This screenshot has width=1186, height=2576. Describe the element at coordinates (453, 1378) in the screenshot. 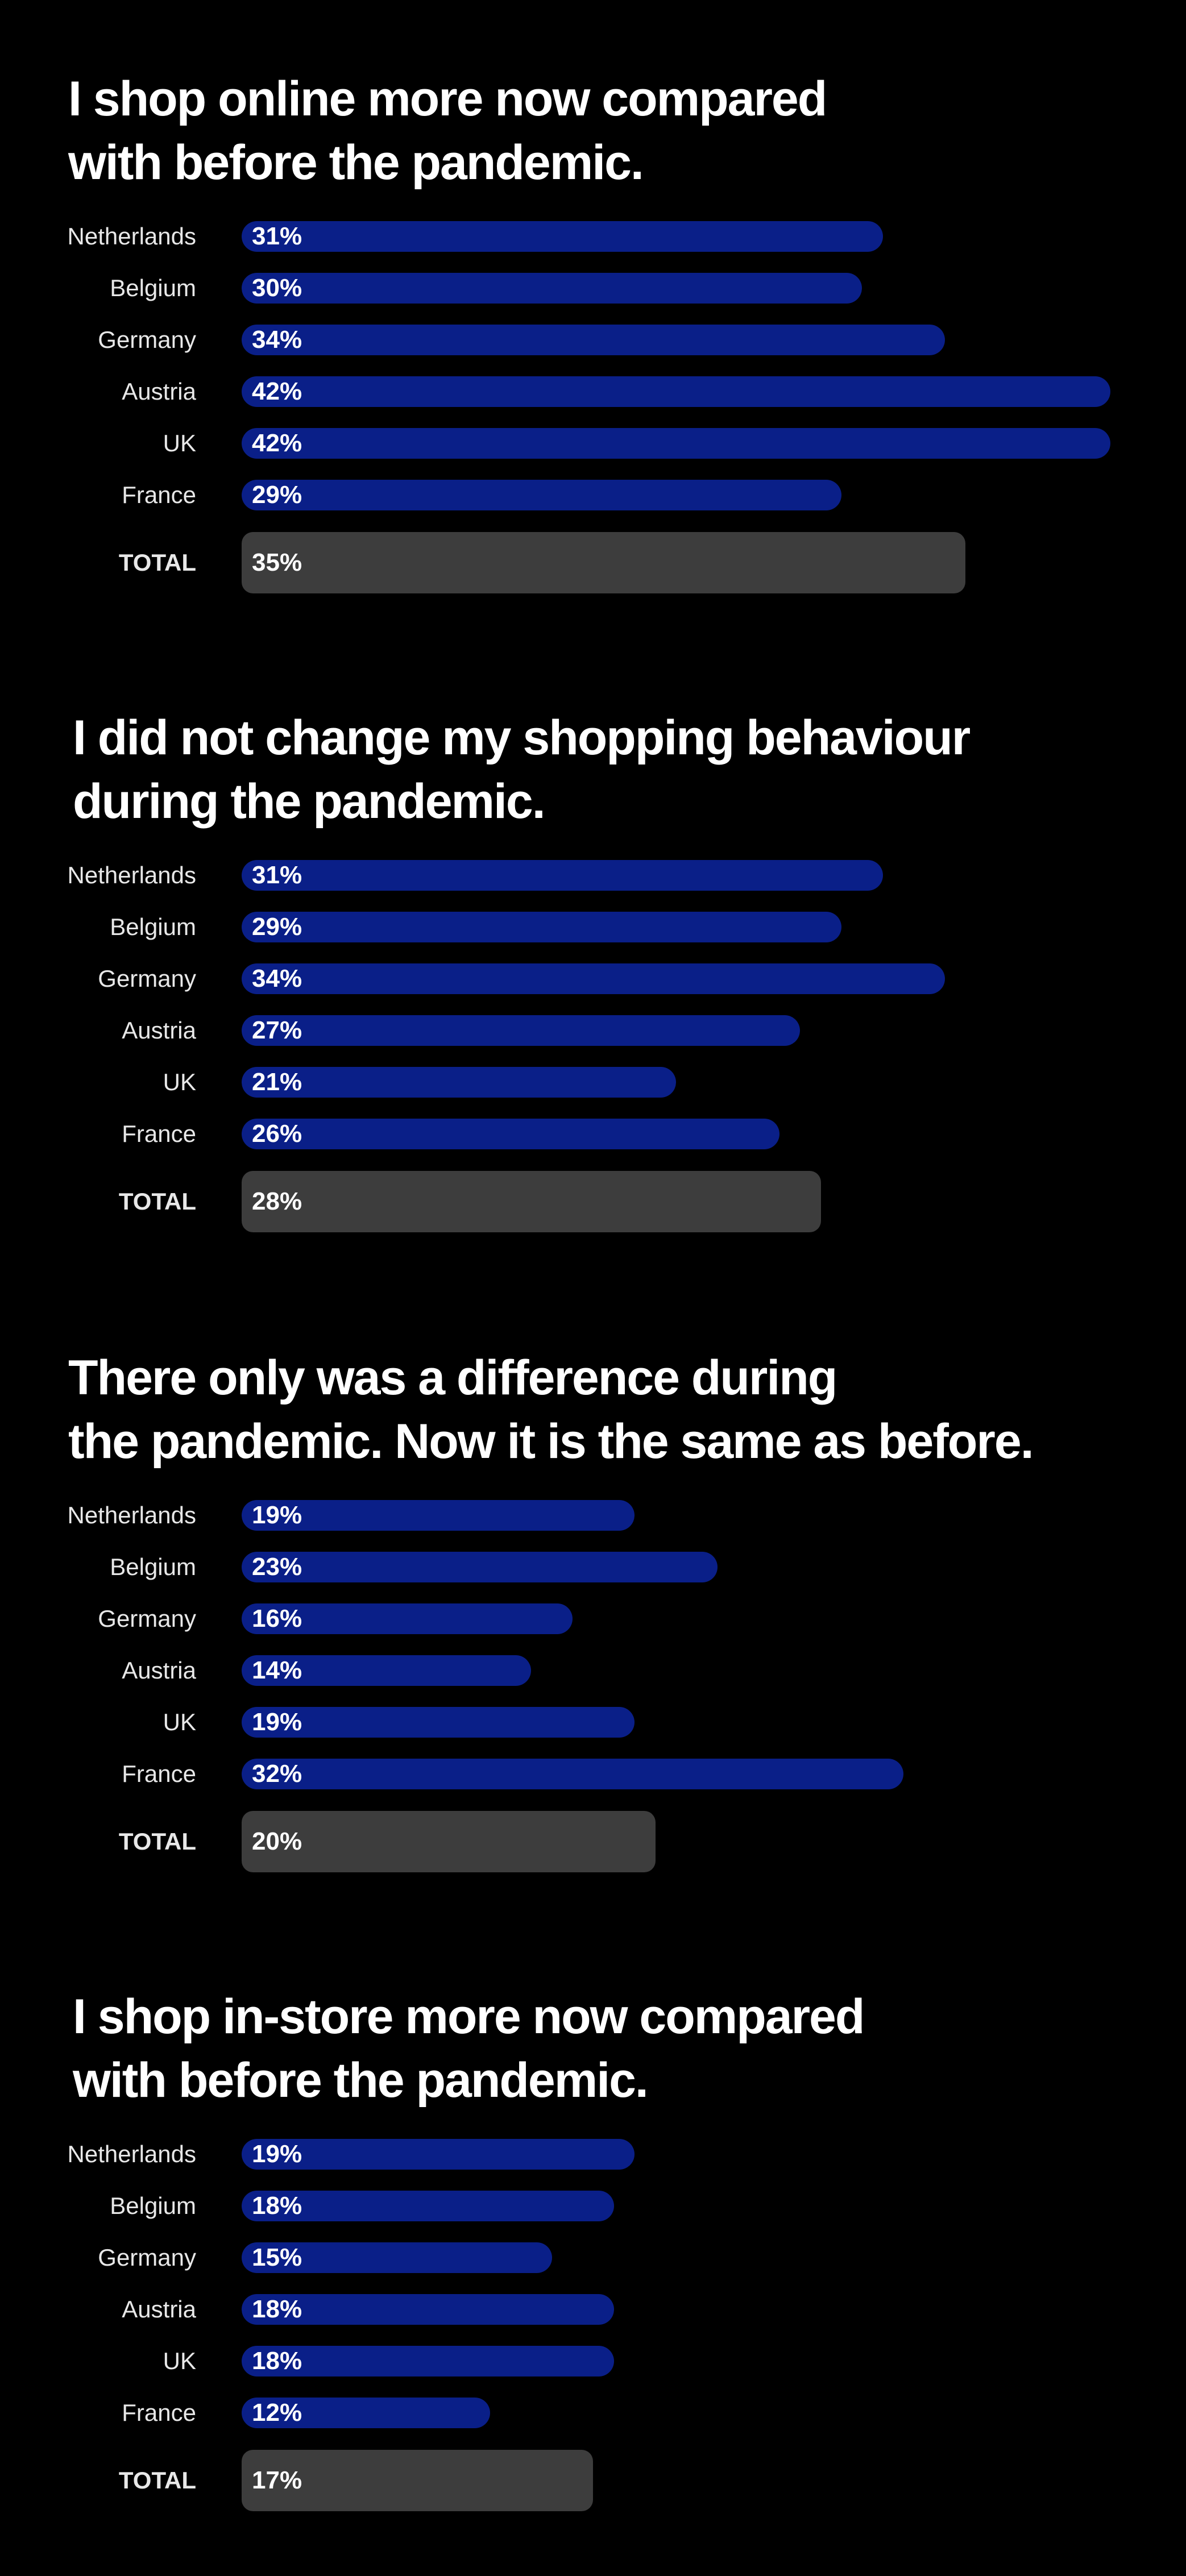

I see `chart-title-line: There only was a difference during` at that location.